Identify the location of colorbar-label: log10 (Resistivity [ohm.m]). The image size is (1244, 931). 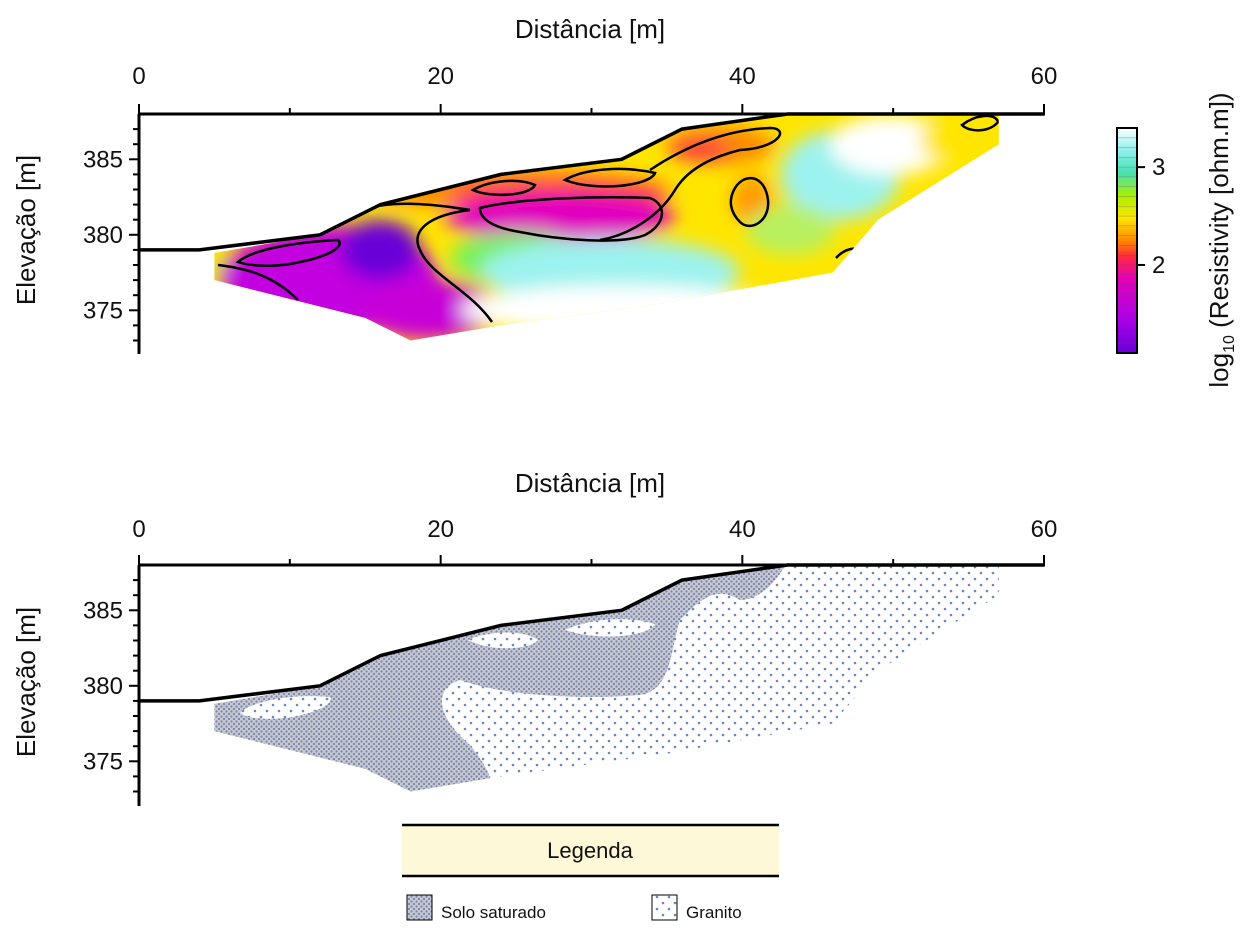
(1221, 239).